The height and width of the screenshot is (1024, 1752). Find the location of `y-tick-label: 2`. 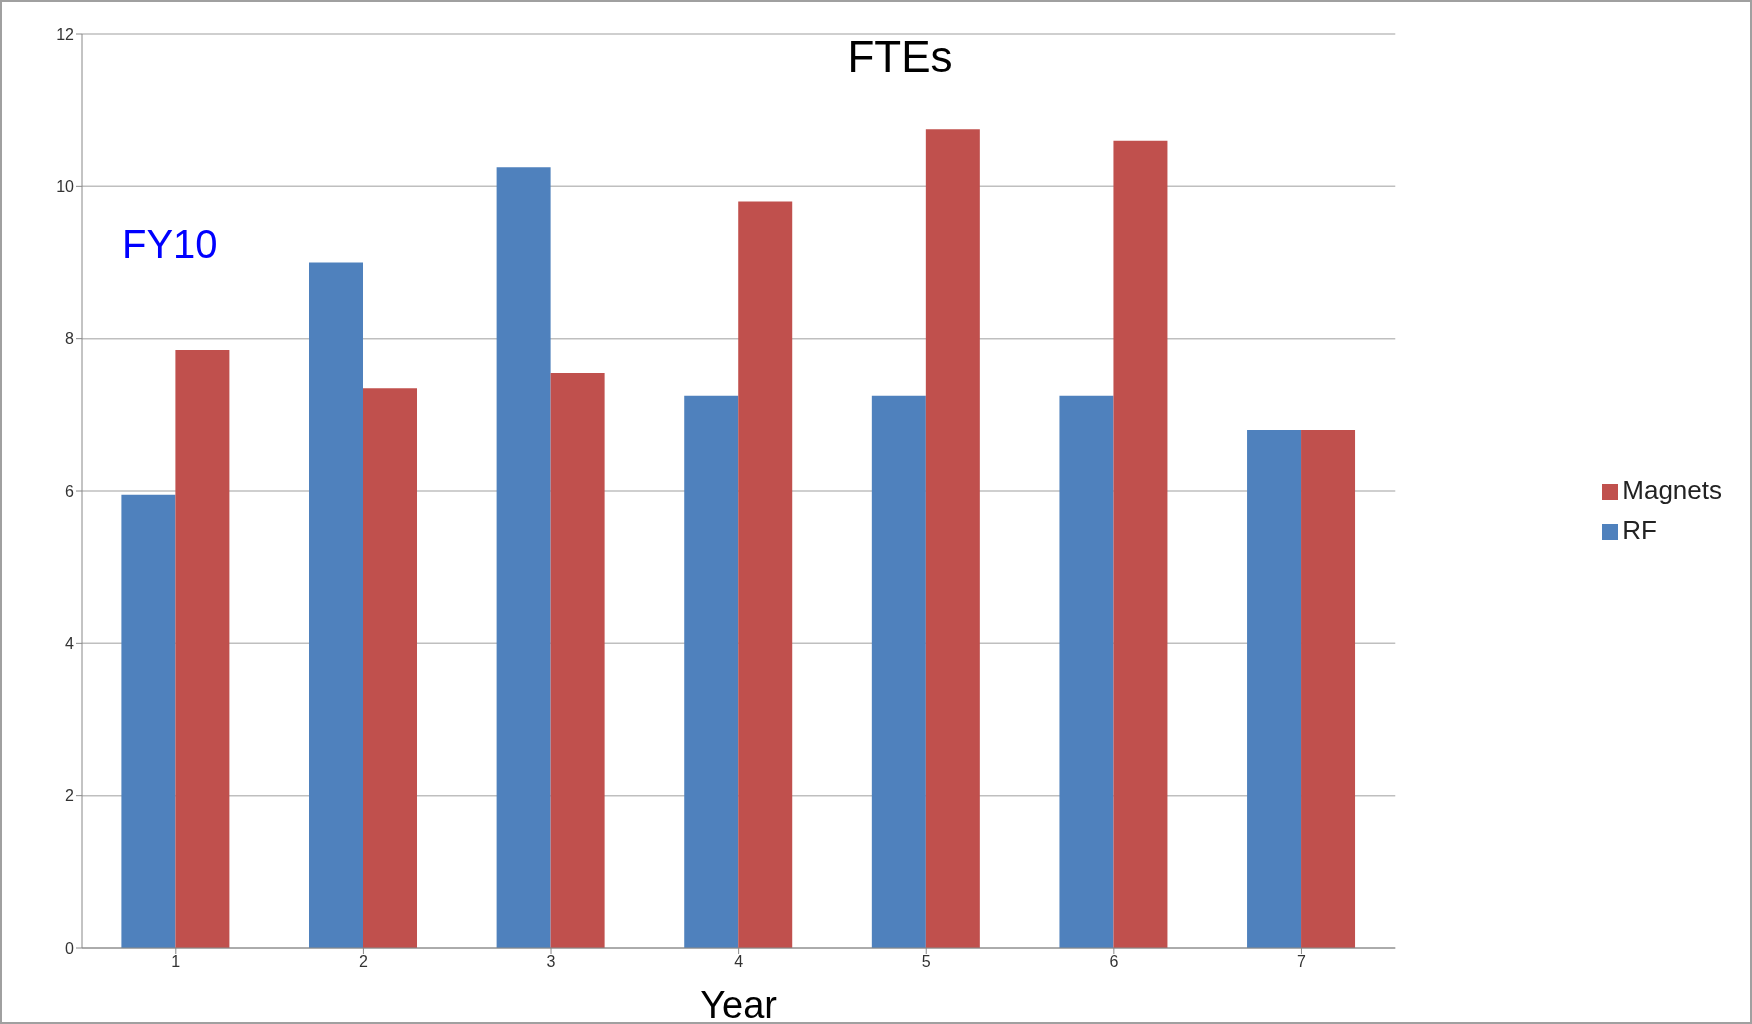

y-tick-label: 2 is located at coordinates (70, 796).